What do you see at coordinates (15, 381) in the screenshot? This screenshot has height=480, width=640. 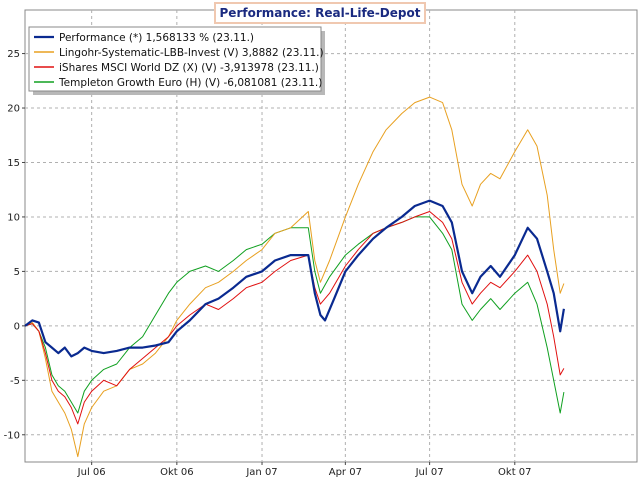 I see `y-tick-label: -5` at bounding box center [15, 381].